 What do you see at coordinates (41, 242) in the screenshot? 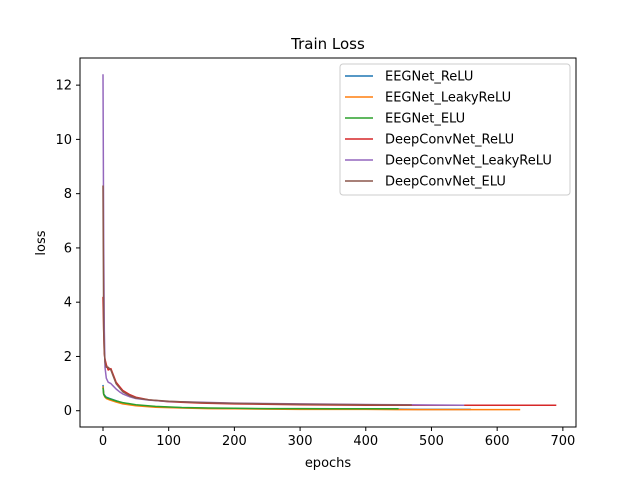
I see `y-axis-label: loss` at bounding box center [41, 242].